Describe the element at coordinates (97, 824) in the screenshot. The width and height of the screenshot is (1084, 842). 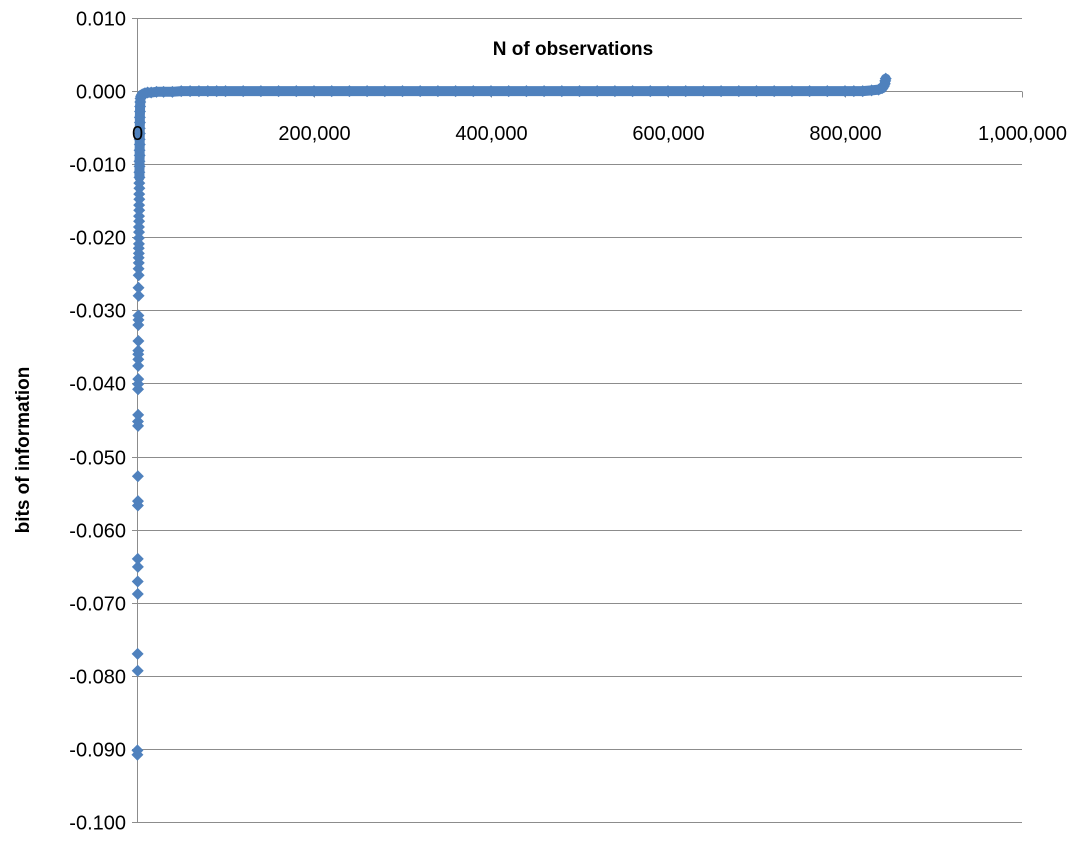
I see `y-tick-label: -0.100` at that location.